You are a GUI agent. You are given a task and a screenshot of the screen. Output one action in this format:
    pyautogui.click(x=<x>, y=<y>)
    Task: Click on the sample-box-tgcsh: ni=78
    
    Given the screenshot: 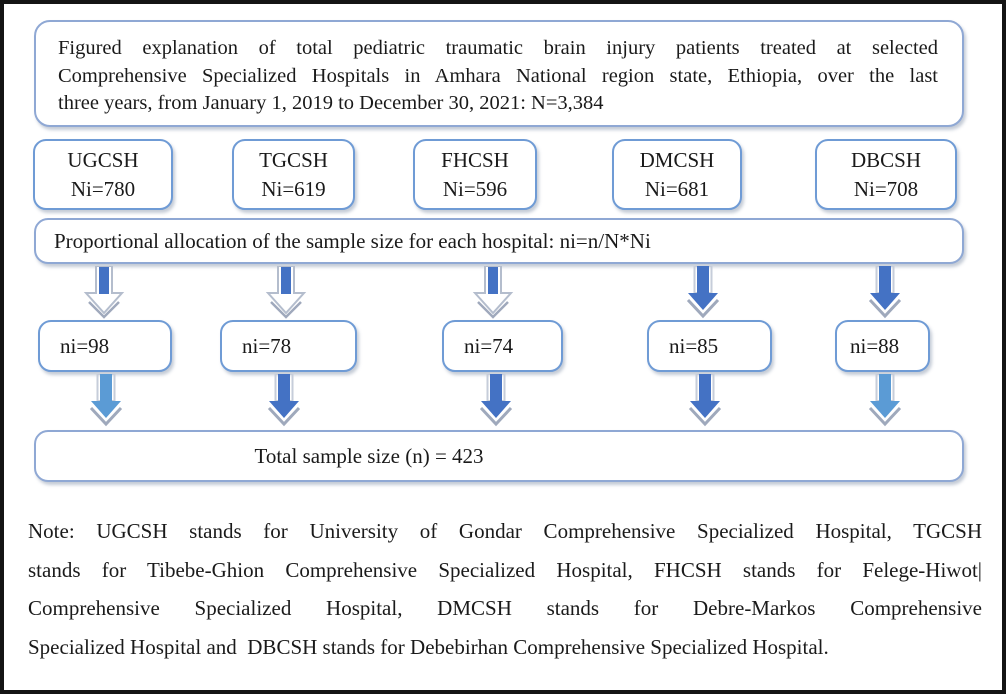 What is the action you would take?
    pyautogui.click(x=288, y=346)
    